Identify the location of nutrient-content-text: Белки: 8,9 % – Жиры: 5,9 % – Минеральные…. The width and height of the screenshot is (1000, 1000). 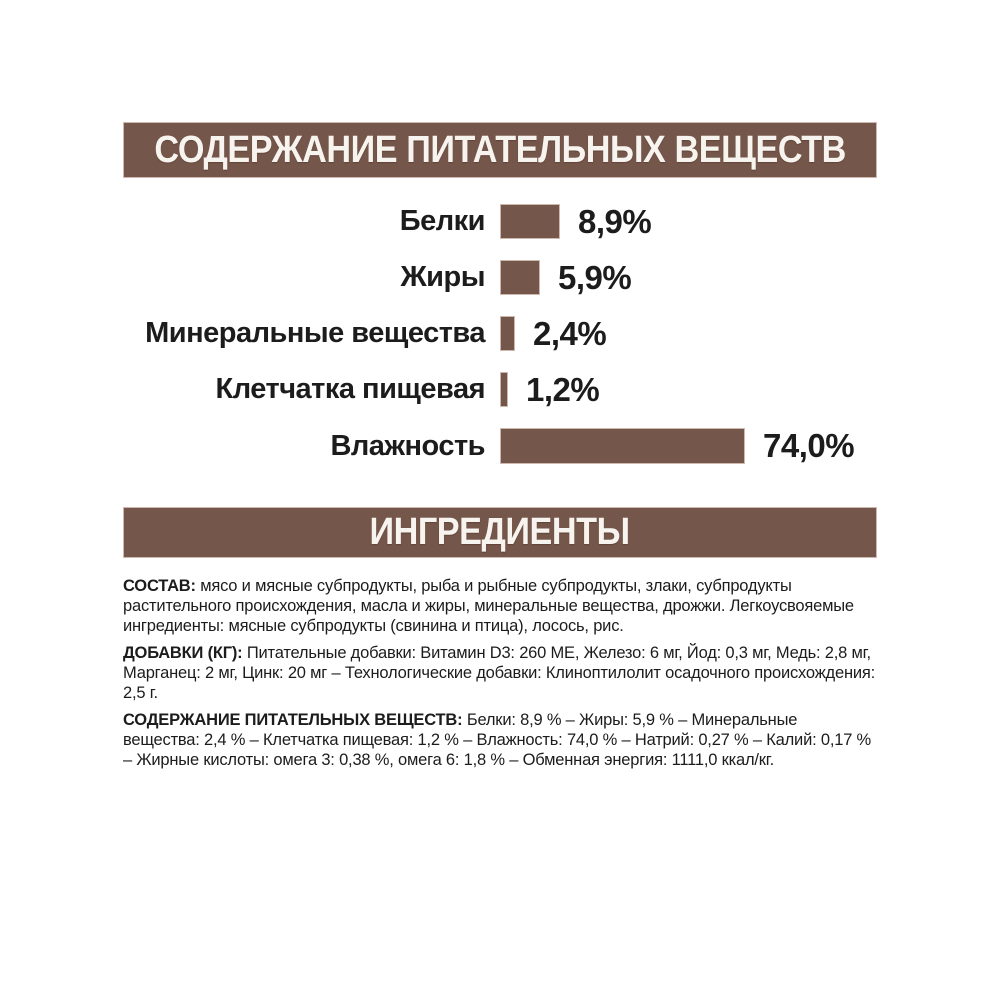
(497, 740).